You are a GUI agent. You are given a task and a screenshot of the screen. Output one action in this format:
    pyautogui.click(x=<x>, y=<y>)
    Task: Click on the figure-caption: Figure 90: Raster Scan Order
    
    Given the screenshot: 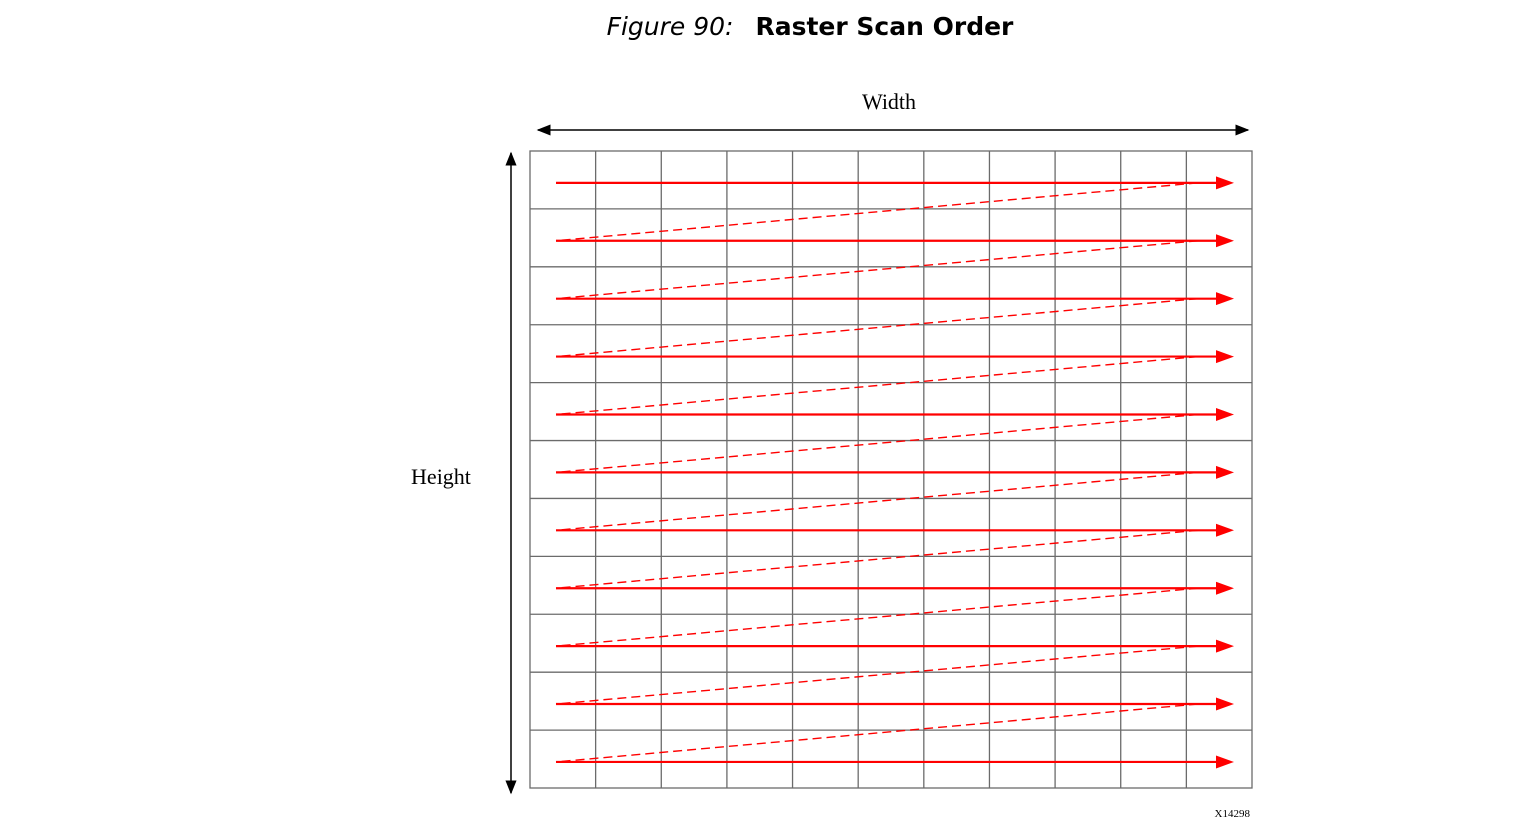 What is the action you would take?
    pyautogui.click(x=765, y=26)
    